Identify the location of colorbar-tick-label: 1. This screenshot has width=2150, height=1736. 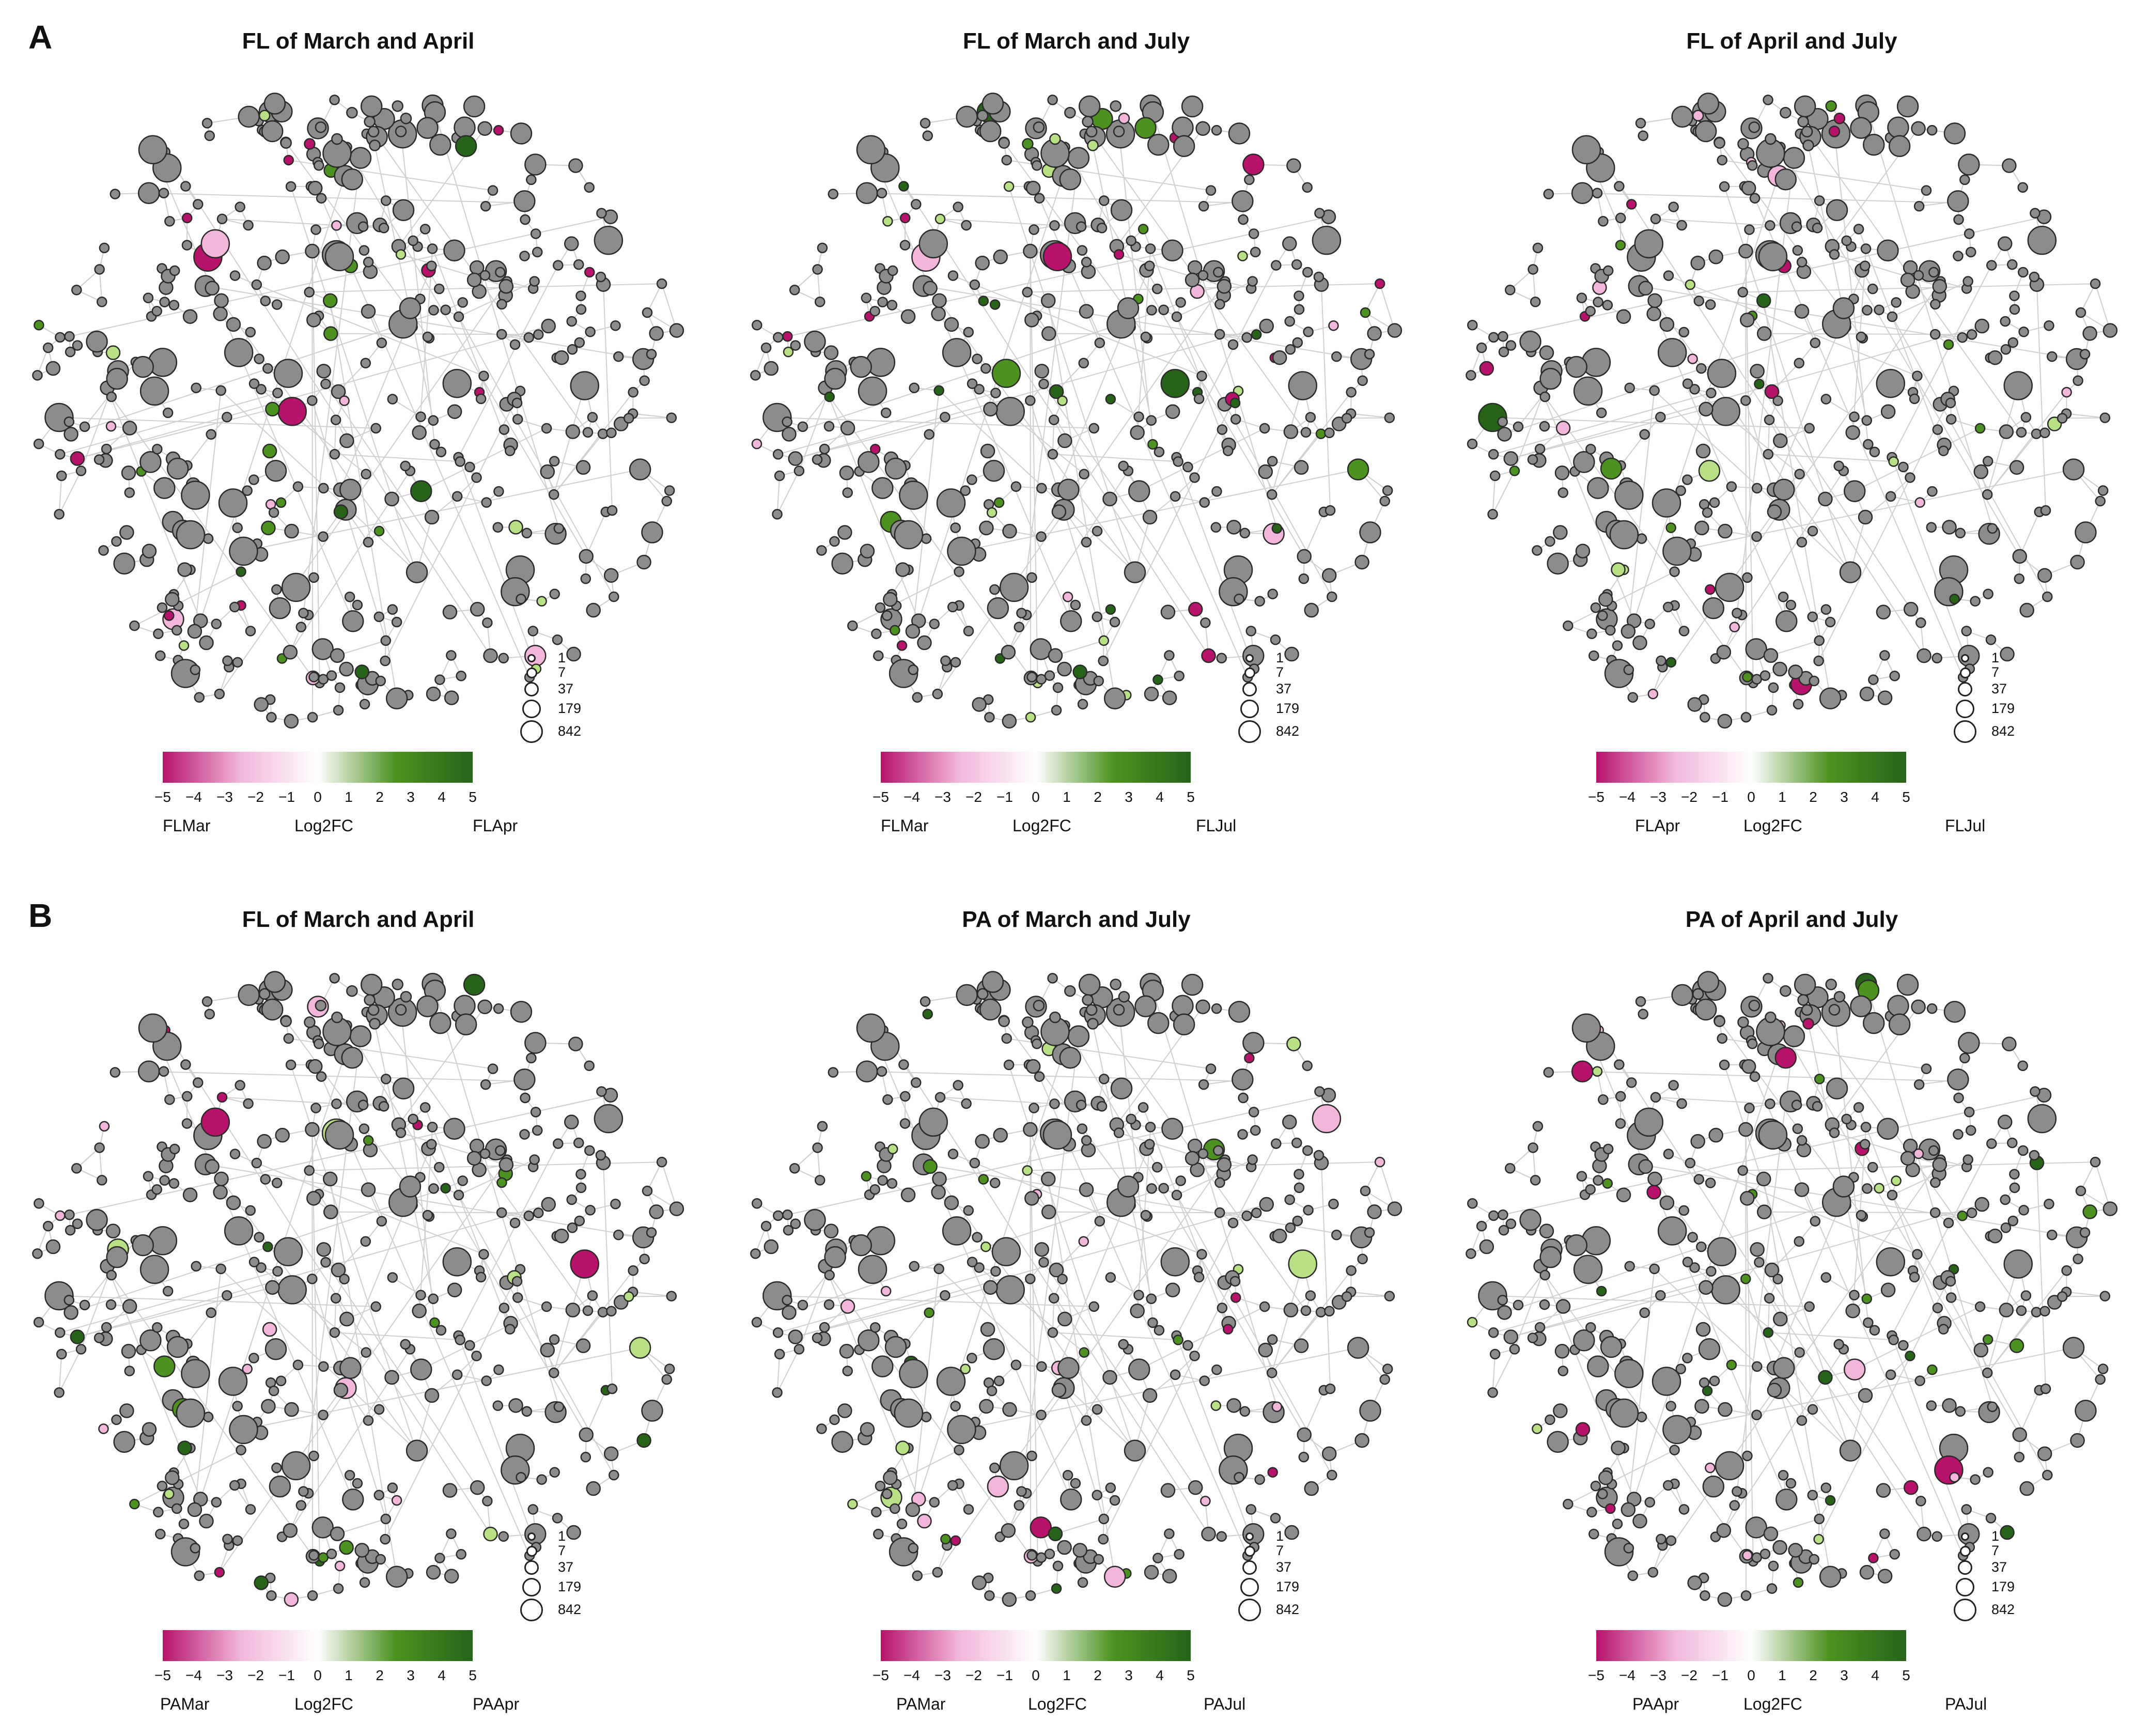
(1067, 797).